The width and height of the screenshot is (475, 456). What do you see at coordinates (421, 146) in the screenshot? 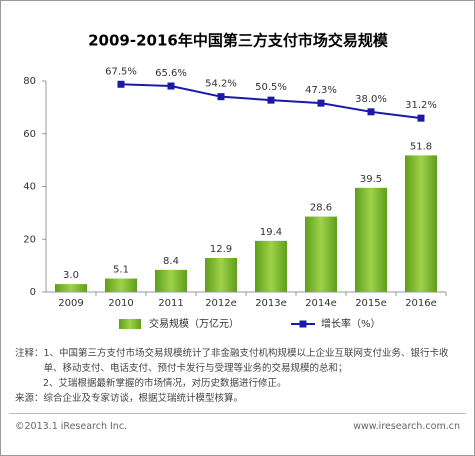
I see `bar-label: 51.8` at bounding box center [421, 146].